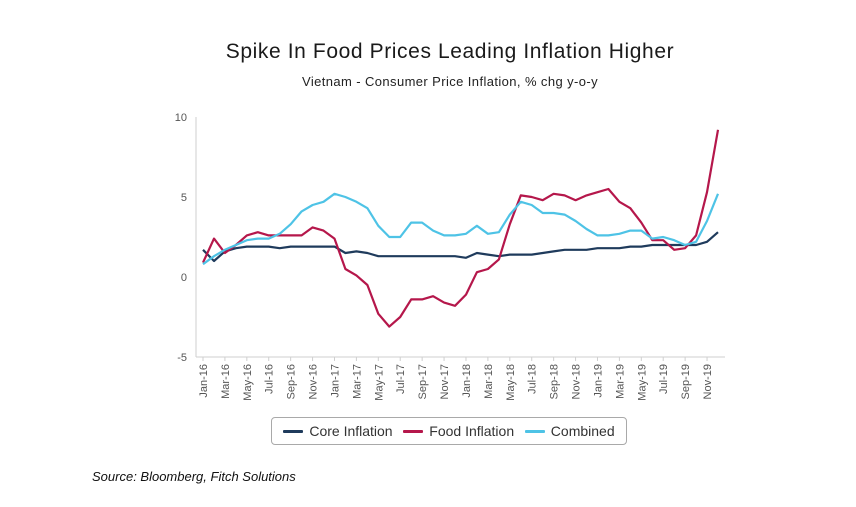  What do you see at coordinates (534, 431) in the screenshot?
I see `legend-swatch-combined` at bounding box center [534, 431].